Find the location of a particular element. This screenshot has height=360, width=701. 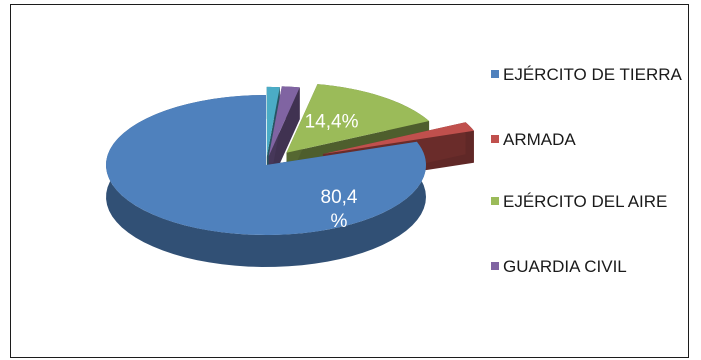

legend-item-guardia-civil: GUARDIA CIVIL is located at coordinates (587, 267).